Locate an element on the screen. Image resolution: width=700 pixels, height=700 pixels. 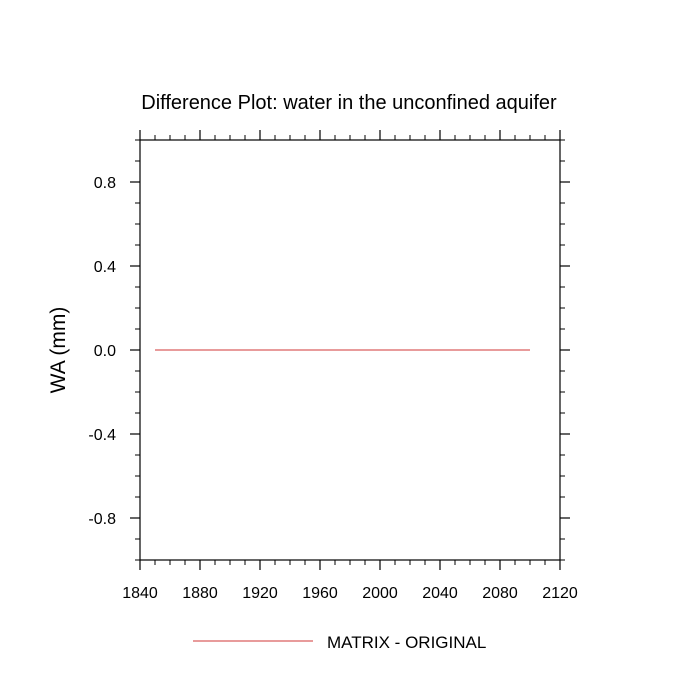
x-tick-label: 2120 is located at coordinates (560, 593).